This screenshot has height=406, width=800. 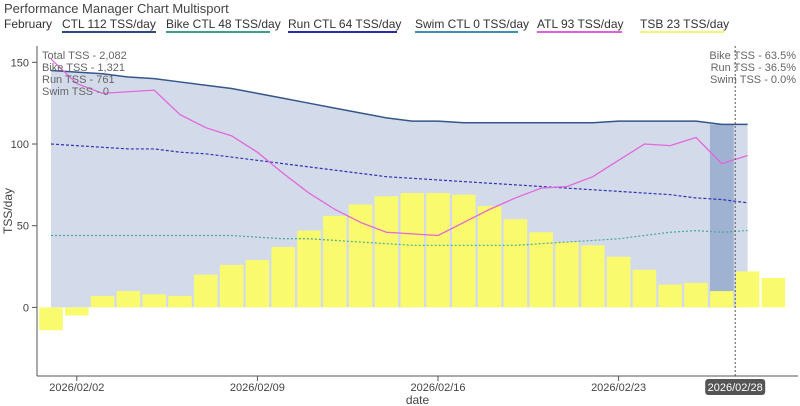 I want to click on legend-item-swim-ctl: Swim CTL 0 TSS/day, so click(x=472, y=25).